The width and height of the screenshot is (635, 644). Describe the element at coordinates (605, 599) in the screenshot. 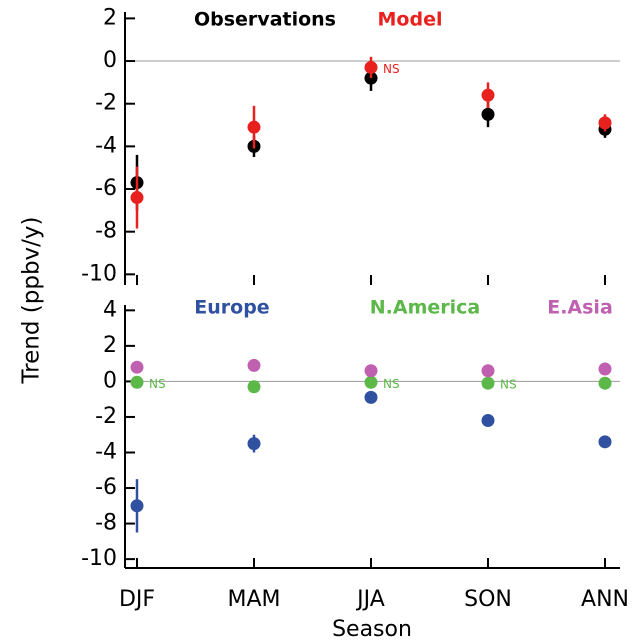

I see `x-tick-label: ANN` at that location.